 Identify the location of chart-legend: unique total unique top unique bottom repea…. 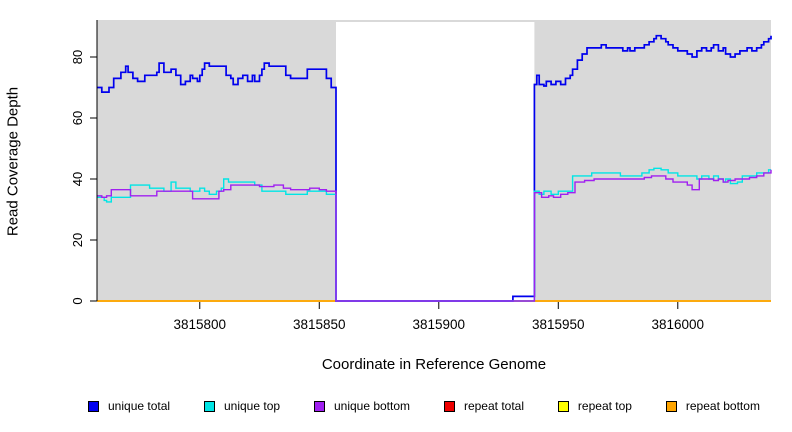
(424, 406).